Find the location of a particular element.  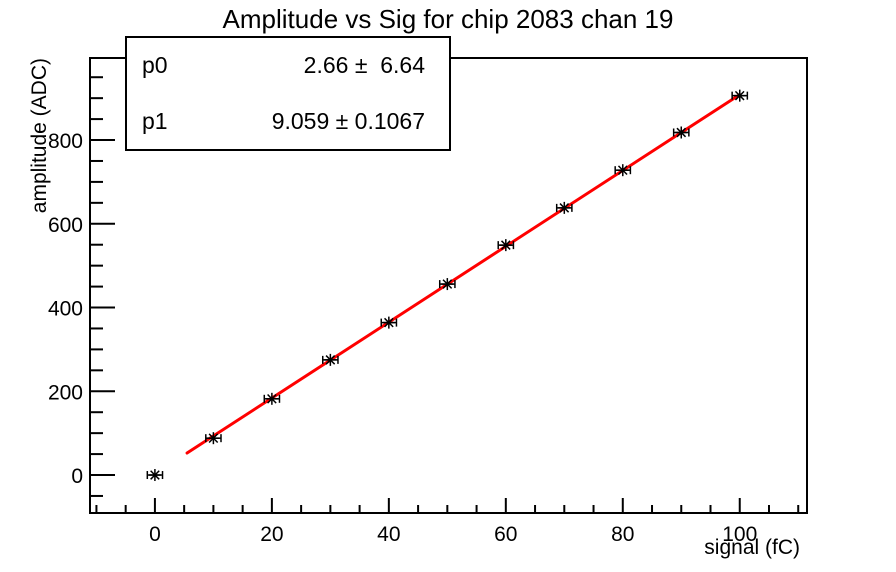

stats-param-name: p1 is located at coordinates (155, 120).